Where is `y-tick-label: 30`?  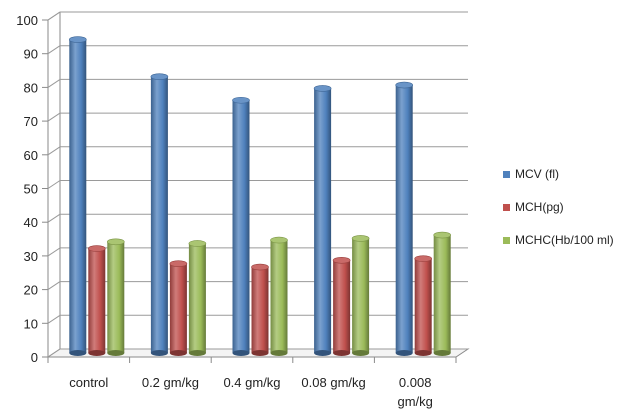
y-tick-label: 30 is located at coordinates (31, 256).